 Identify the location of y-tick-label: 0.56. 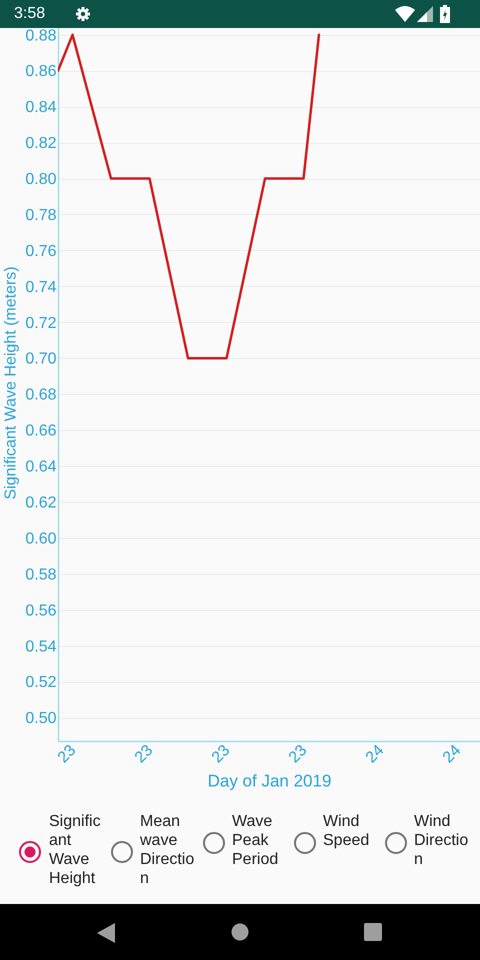
(41, 611).